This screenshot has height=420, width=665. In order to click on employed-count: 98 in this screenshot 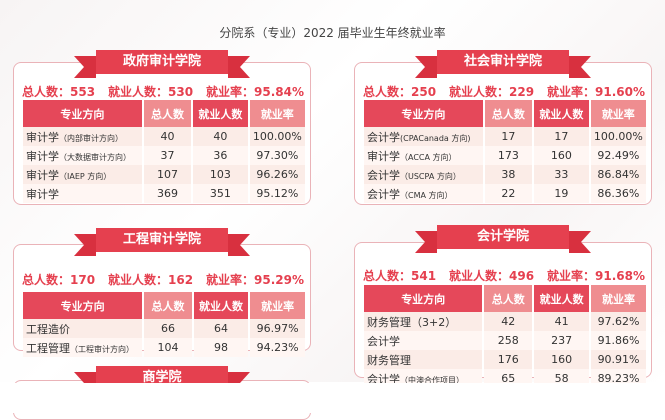, I will do `click(221, 347)`.